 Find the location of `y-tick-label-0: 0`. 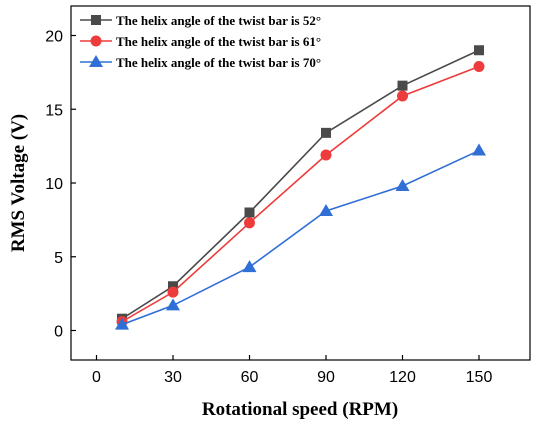

y-tick-label-0: 0 is located at coordinates (58, 332).